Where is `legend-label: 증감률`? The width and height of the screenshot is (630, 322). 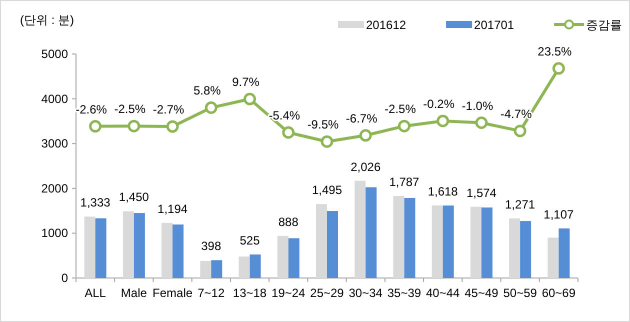 legend-label: 증감률 is located at coordinates (604, 25).